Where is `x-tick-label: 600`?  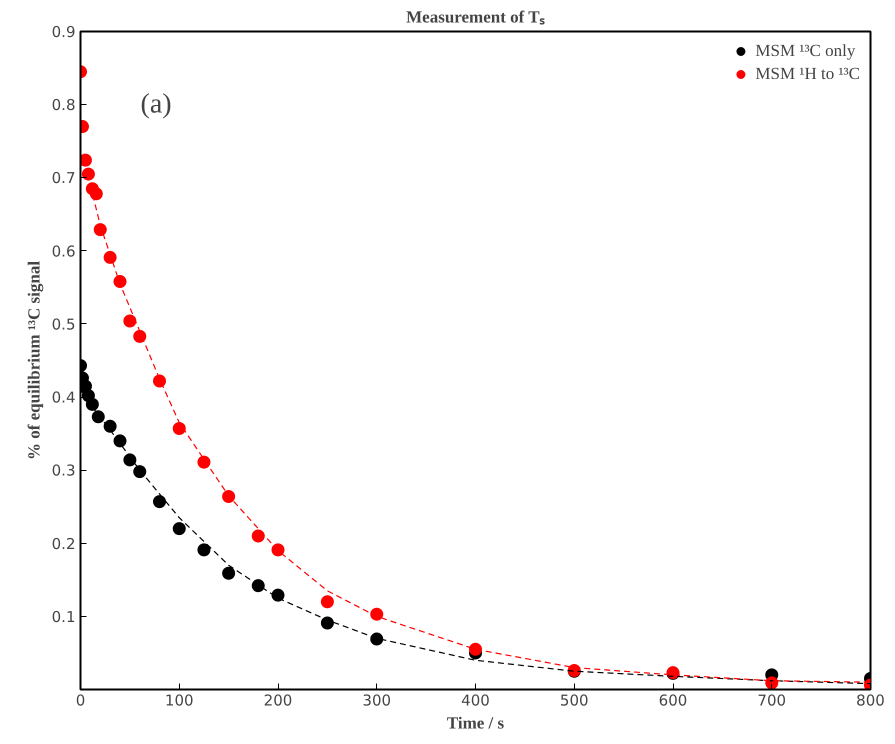 x-tick-label: 600 is located at coordinates (673, 701).